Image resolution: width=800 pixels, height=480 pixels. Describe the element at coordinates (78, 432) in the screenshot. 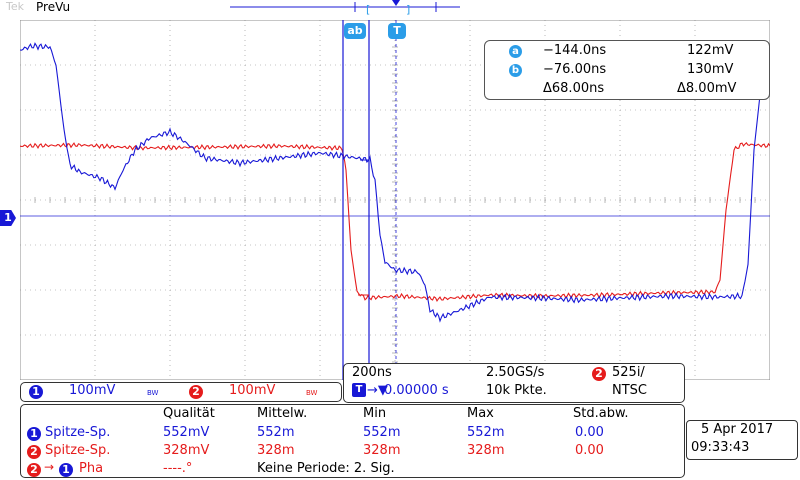

I see `row1-name: Spitze-Sp.` at that location.